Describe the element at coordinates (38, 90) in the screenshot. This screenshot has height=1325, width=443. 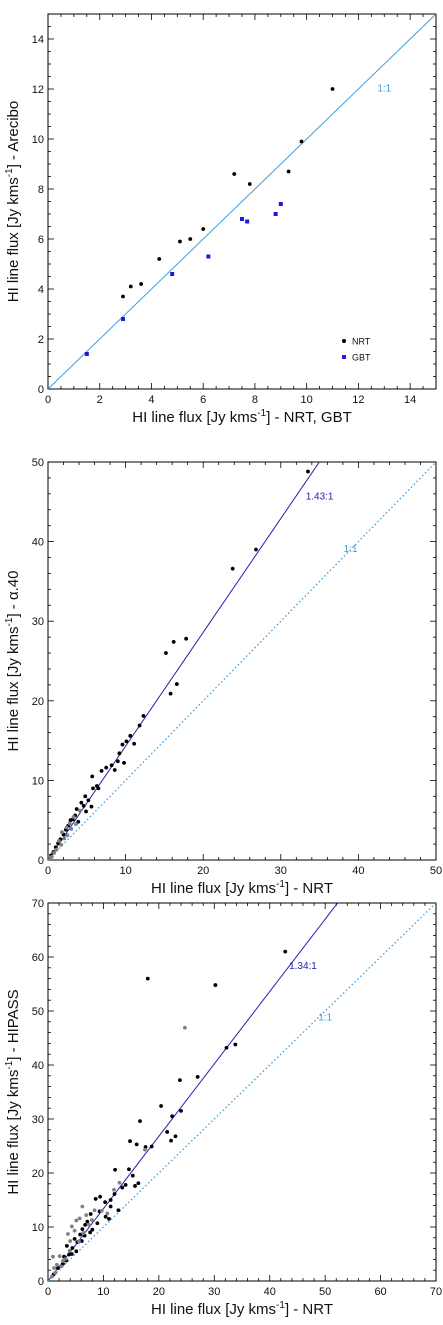
I see `y-tick-label: 12` at that location.